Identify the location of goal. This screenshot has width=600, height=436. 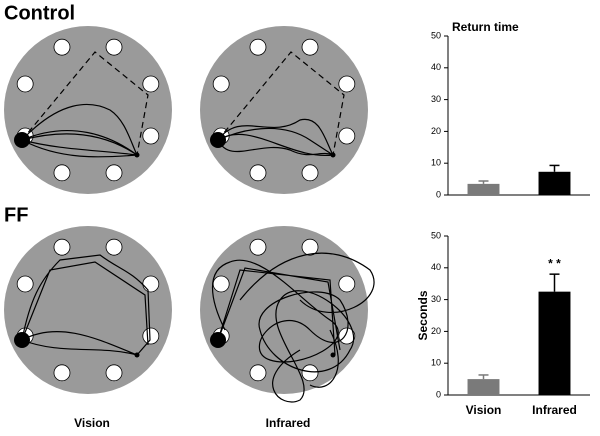
(333, 355).